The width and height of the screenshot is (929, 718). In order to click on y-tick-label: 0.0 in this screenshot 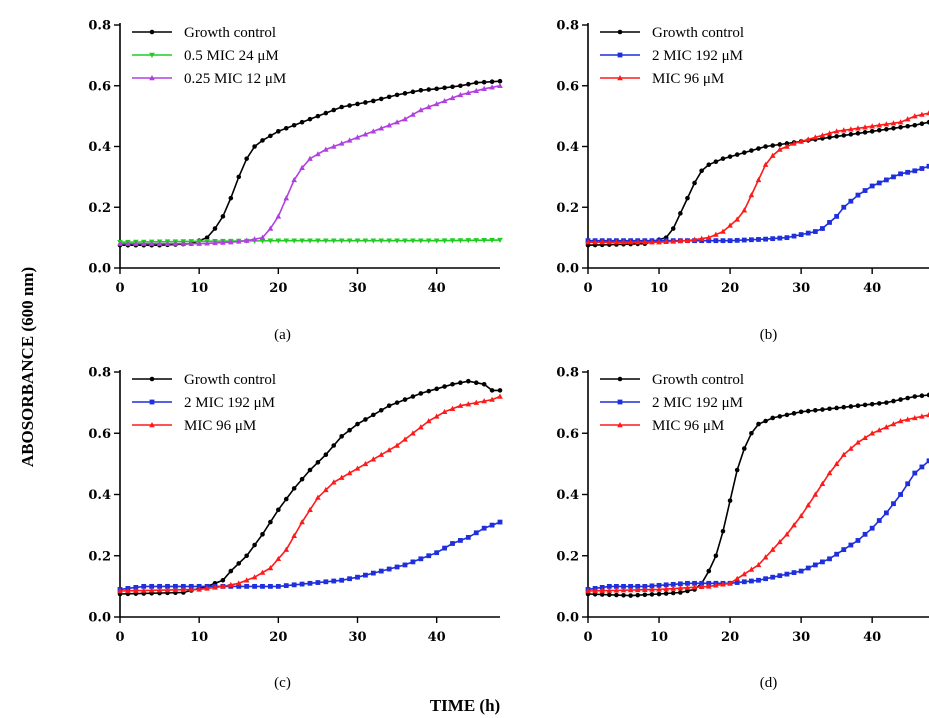, I will do `click(567, 269)`.